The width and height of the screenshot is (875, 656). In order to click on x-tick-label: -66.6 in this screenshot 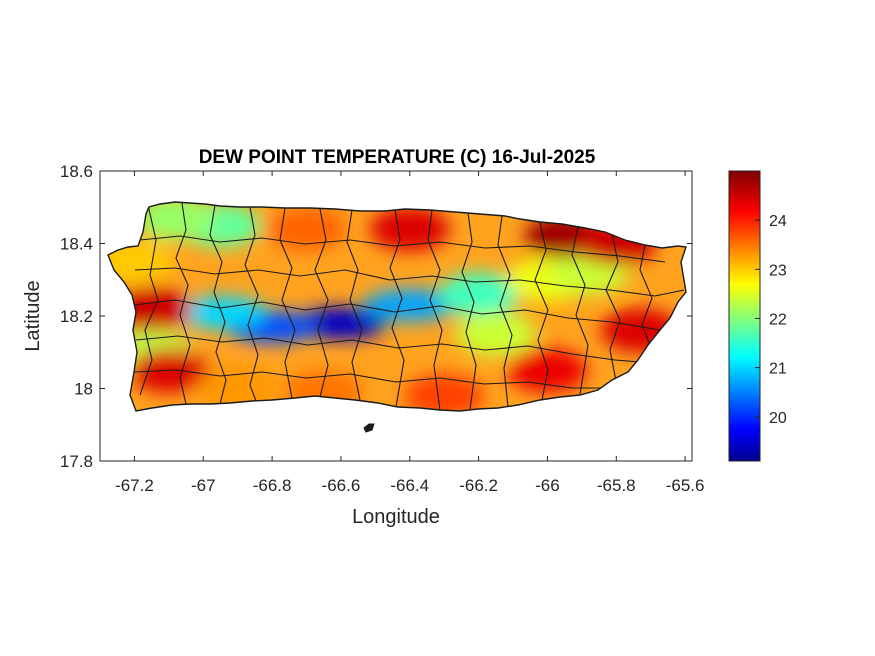, I will do `click(341, 485)`.